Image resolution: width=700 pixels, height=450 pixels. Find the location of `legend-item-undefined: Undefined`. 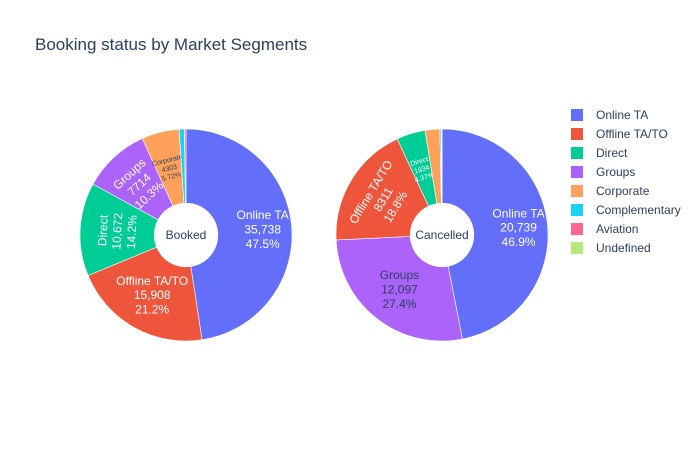

legend-item-undefined: Undefined is located at coordinates (611, 248).